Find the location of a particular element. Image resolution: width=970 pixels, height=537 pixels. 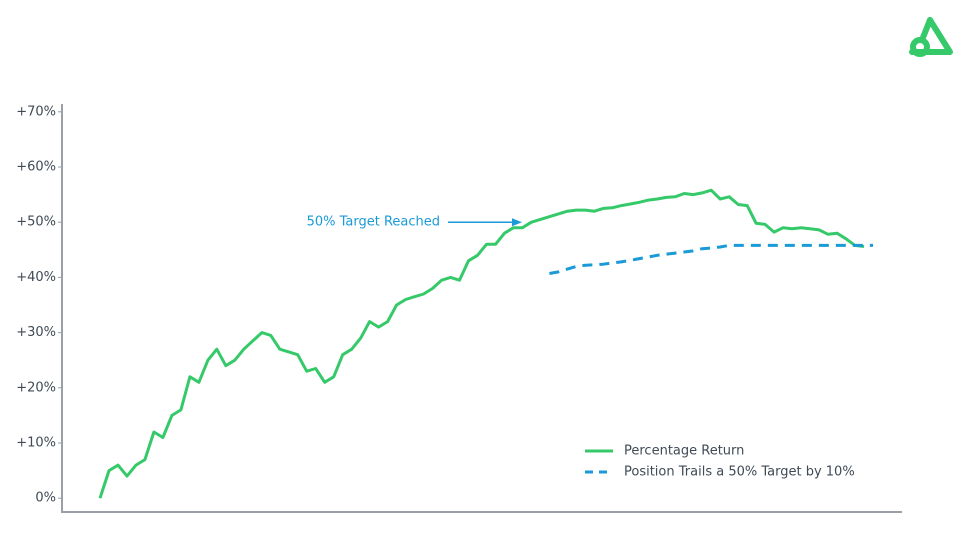

arrow-head is located at coordinates (517, 222).